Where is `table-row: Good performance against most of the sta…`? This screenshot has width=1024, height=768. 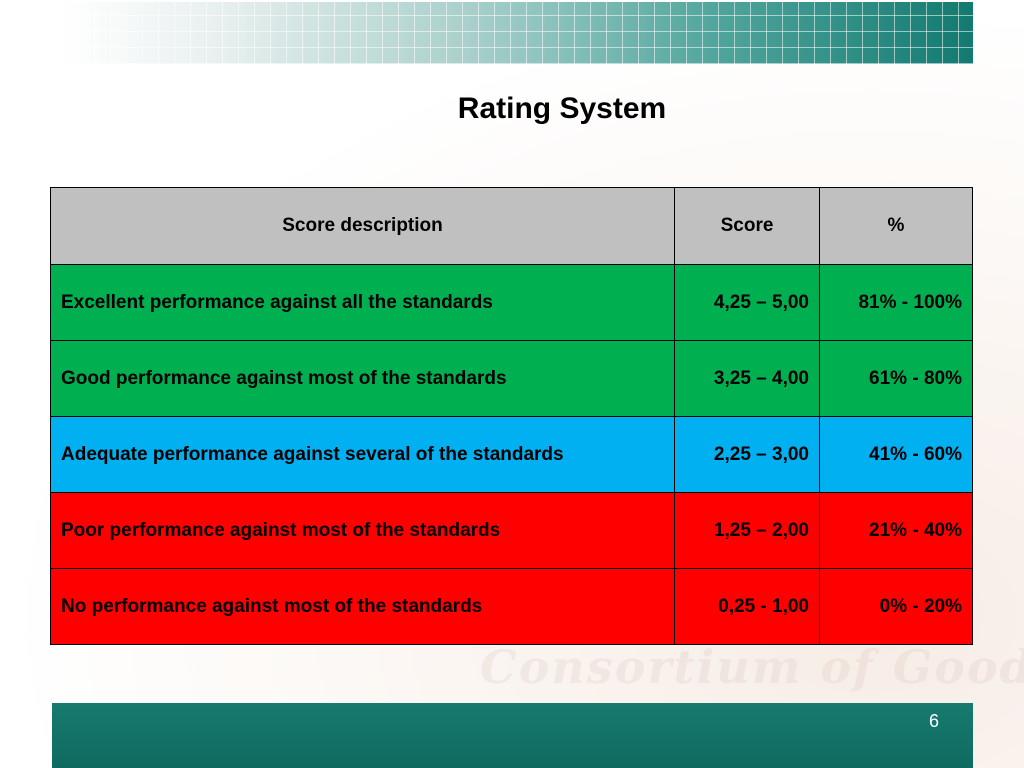 table-row: Good performance against most of the sta… is located at coordinates (511, 378).